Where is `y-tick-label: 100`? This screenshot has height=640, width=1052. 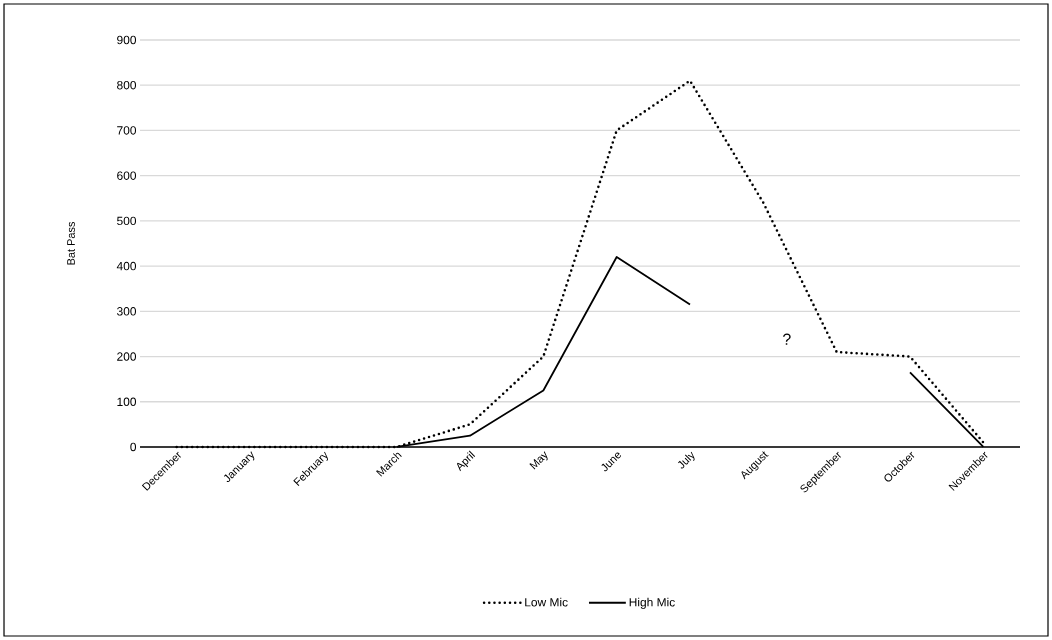
y-tick-label: 100 is located at coordinates (127, 401).